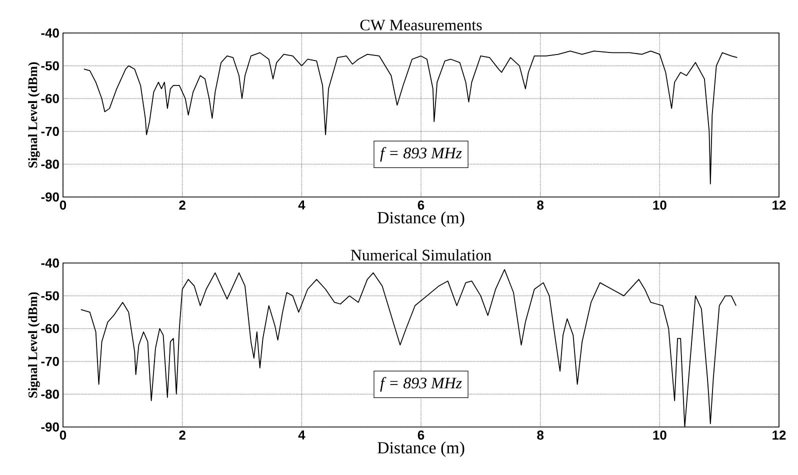 The image size is (798, 475). What do you see at coordinates (421, 255) in the screenshot?
I see `chart-title: Numerical Simulation` at bounding box center [421, 255].